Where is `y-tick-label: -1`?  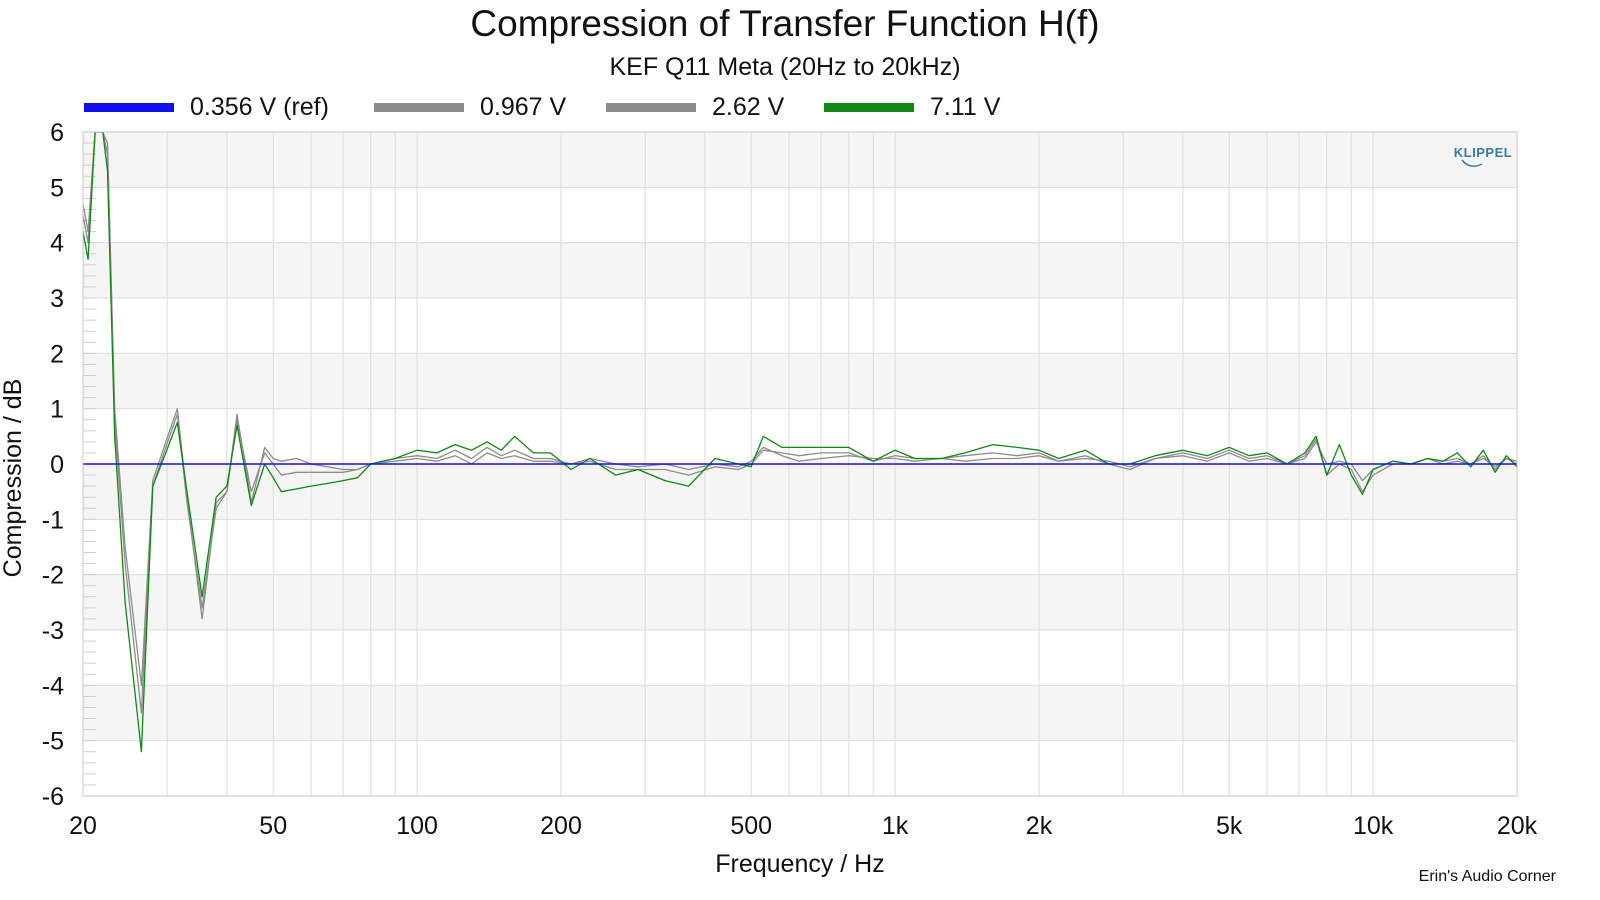 y-tick-label: -1 is located at coordinates (53, 520).